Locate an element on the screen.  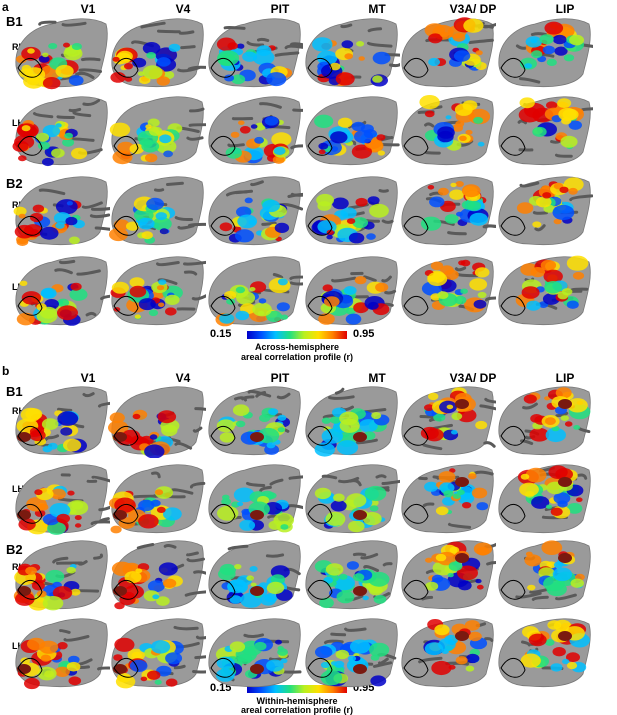
panel-b-letter: b is located at coordinates (6, 371).